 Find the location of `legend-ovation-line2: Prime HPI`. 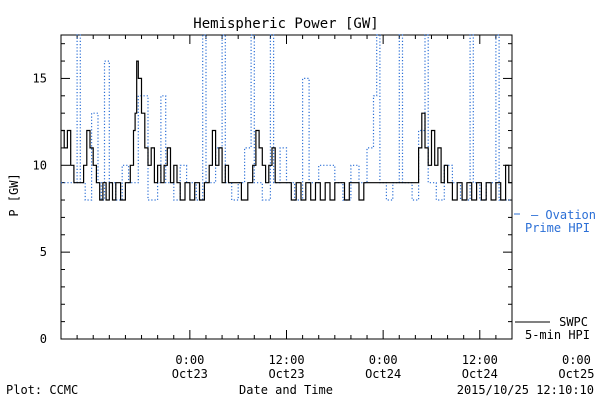

legend-ovation-line2: Prime HPI is located at coordinates (557, 228).